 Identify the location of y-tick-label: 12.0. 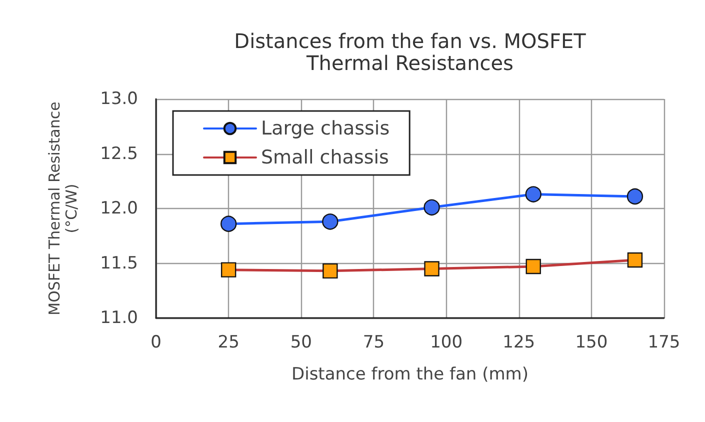
(119, 208).